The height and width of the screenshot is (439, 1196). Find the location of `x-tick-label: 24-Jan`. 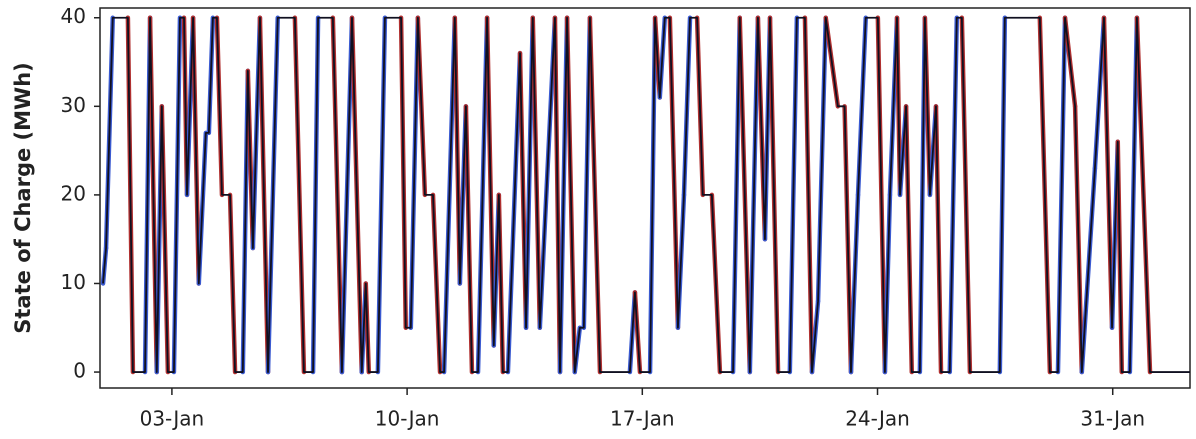

x-tick-label: 24-Jan is located at coordinates (877, 419).